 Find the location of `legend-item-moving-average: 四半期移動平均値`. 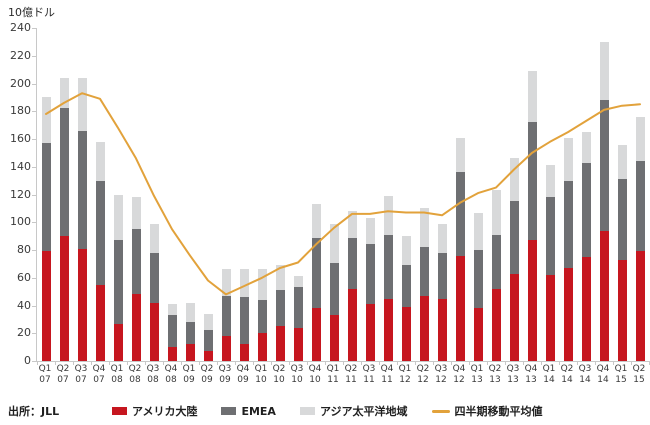

legend-item-moving-average: 四半期移動平均値 is located at coordinates (487, 411).